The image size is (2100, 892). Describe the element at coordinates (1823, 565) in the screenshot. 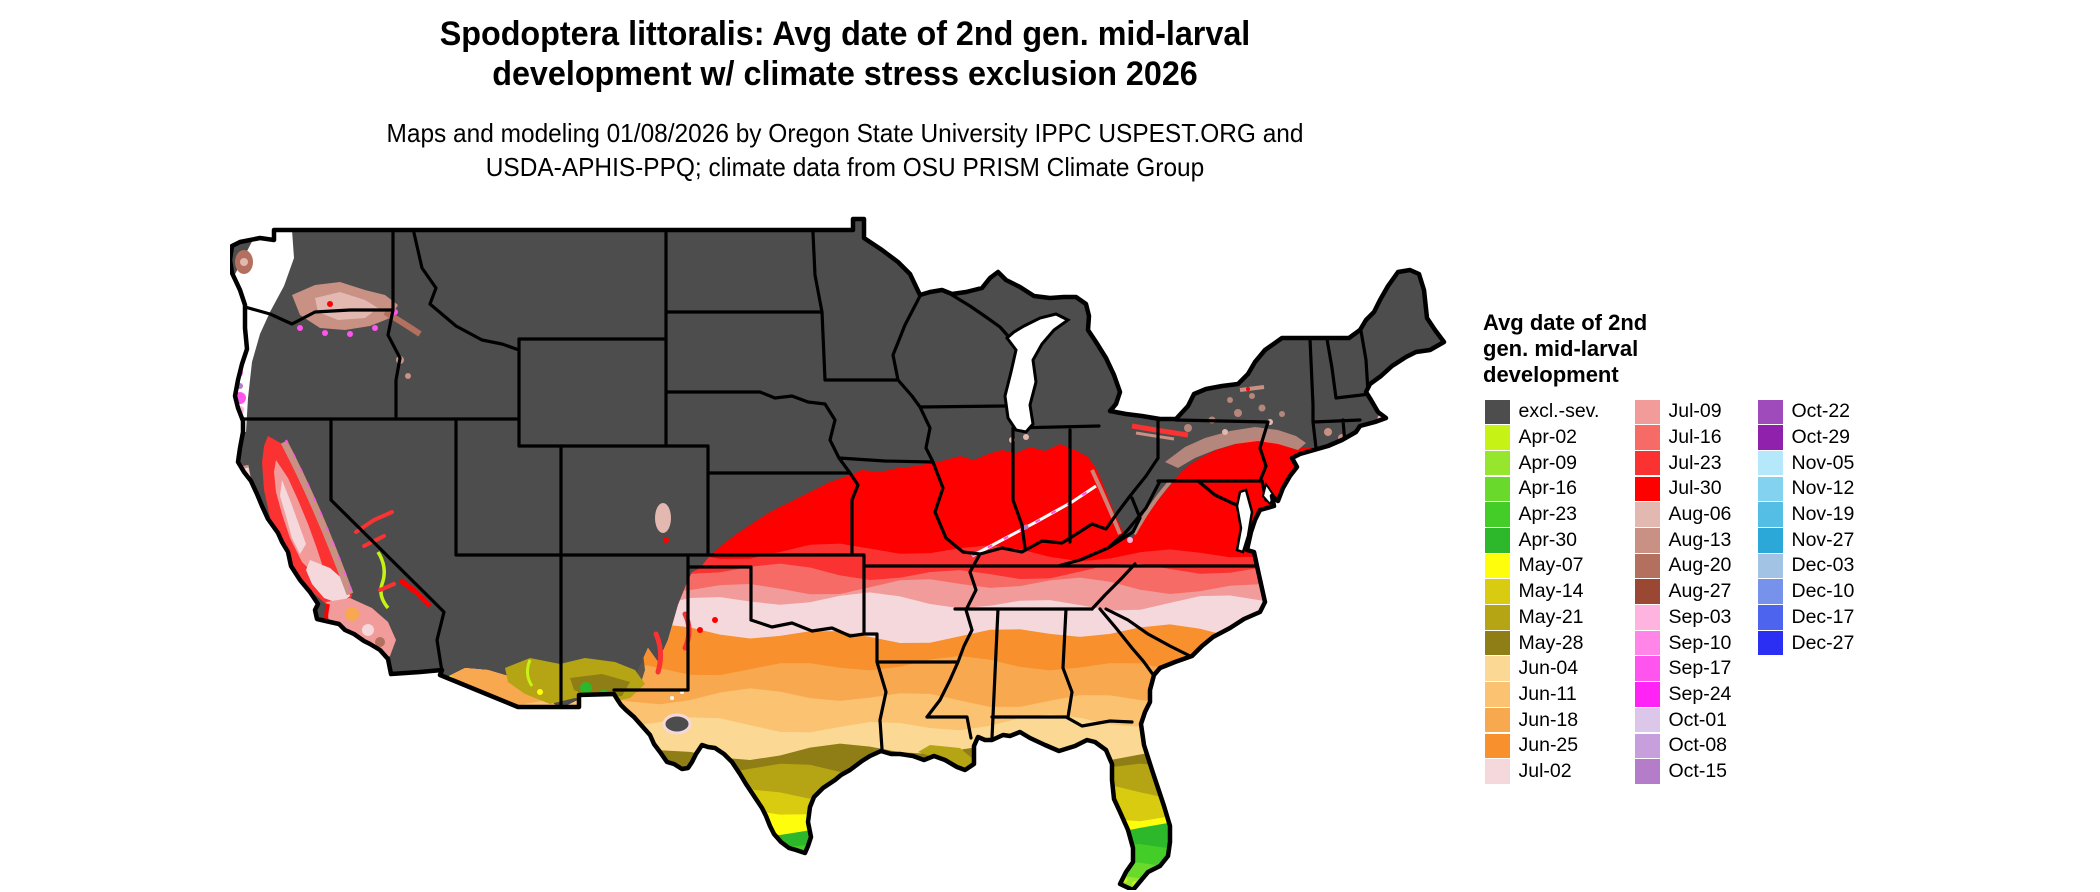

I see `legend-label: Dec-03` at that location.